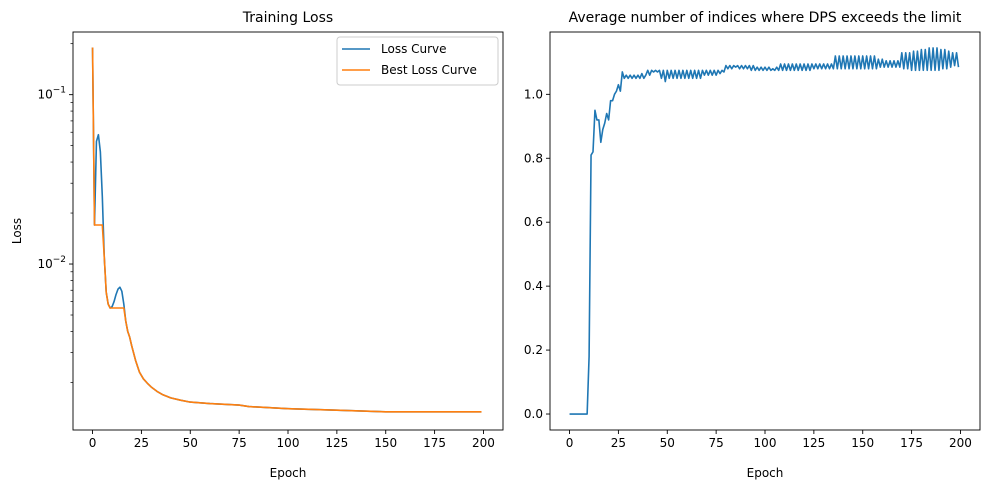 Image resolution: width=1008 pixels, height=490 pixels. Describe the element at coordinates (533, 350) in the screenshot. I see `y-tick-label: 0.2` at that location.